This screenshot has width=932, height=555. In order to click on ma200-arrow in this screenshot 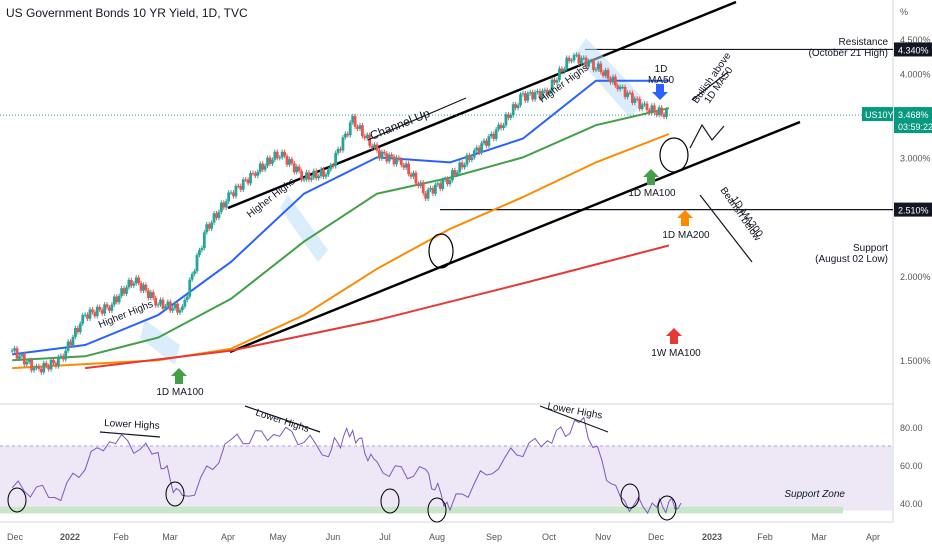, I will do `click(685, 218)`.